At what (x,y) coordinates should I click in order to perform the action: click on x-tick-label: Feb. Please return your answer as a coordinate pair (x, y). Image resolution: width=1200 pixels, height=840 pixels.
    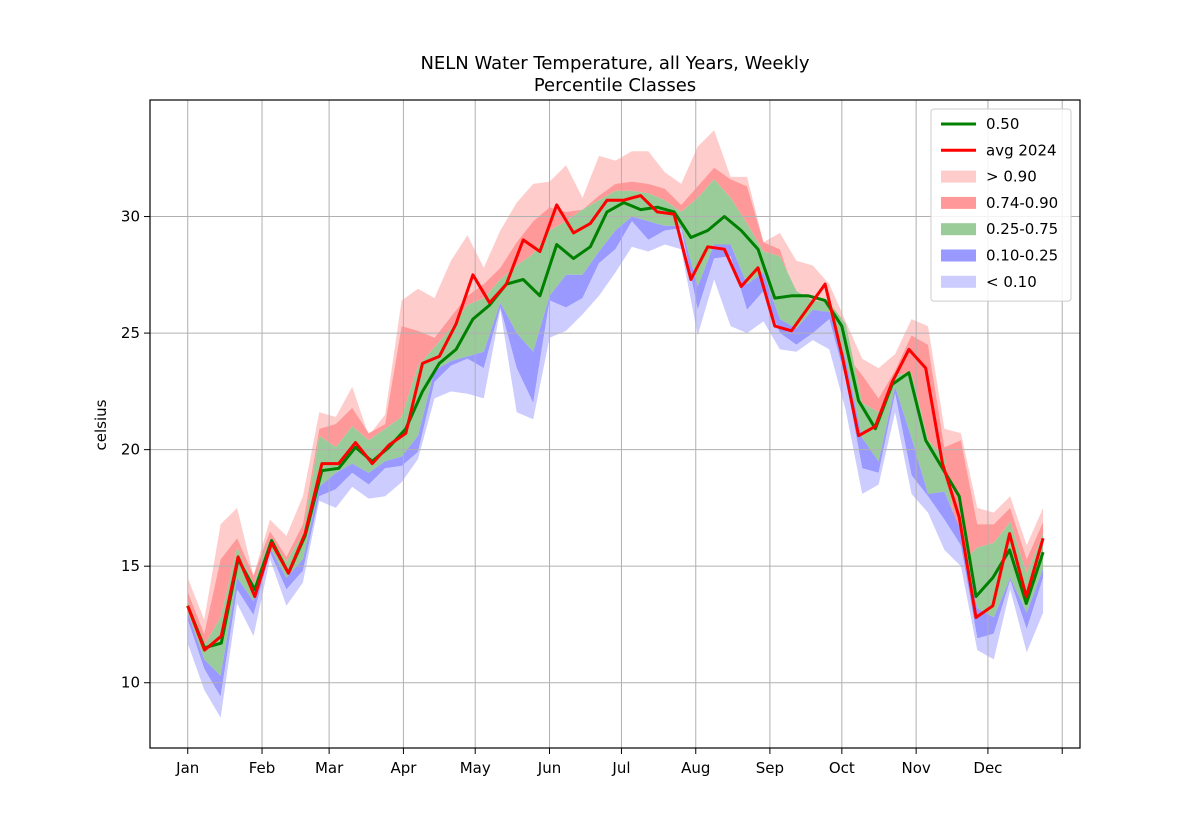
    Looking at the image, I should click on (262, 768).